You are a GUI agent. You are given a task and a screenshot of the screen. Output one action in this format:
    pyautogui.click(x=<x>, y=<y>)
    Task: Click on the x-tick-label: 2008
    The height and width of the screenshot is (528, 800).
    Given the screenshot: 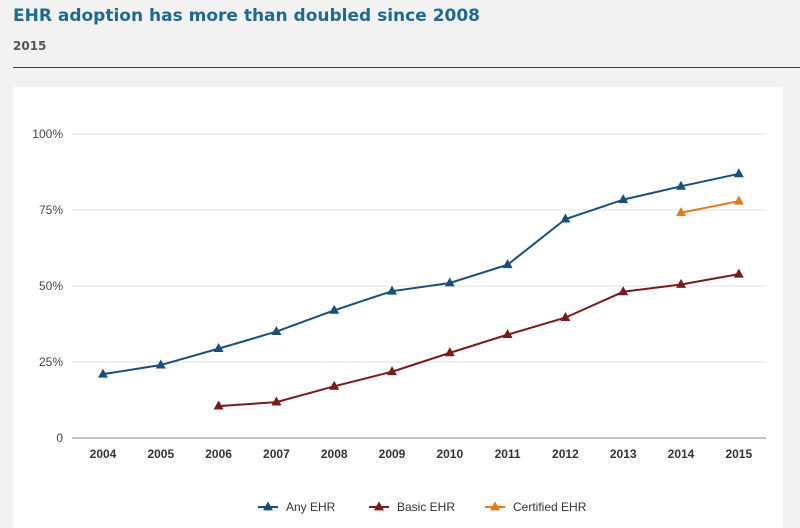 What is the action you would take?
    pyautogui.click(x=334, y=454)
    